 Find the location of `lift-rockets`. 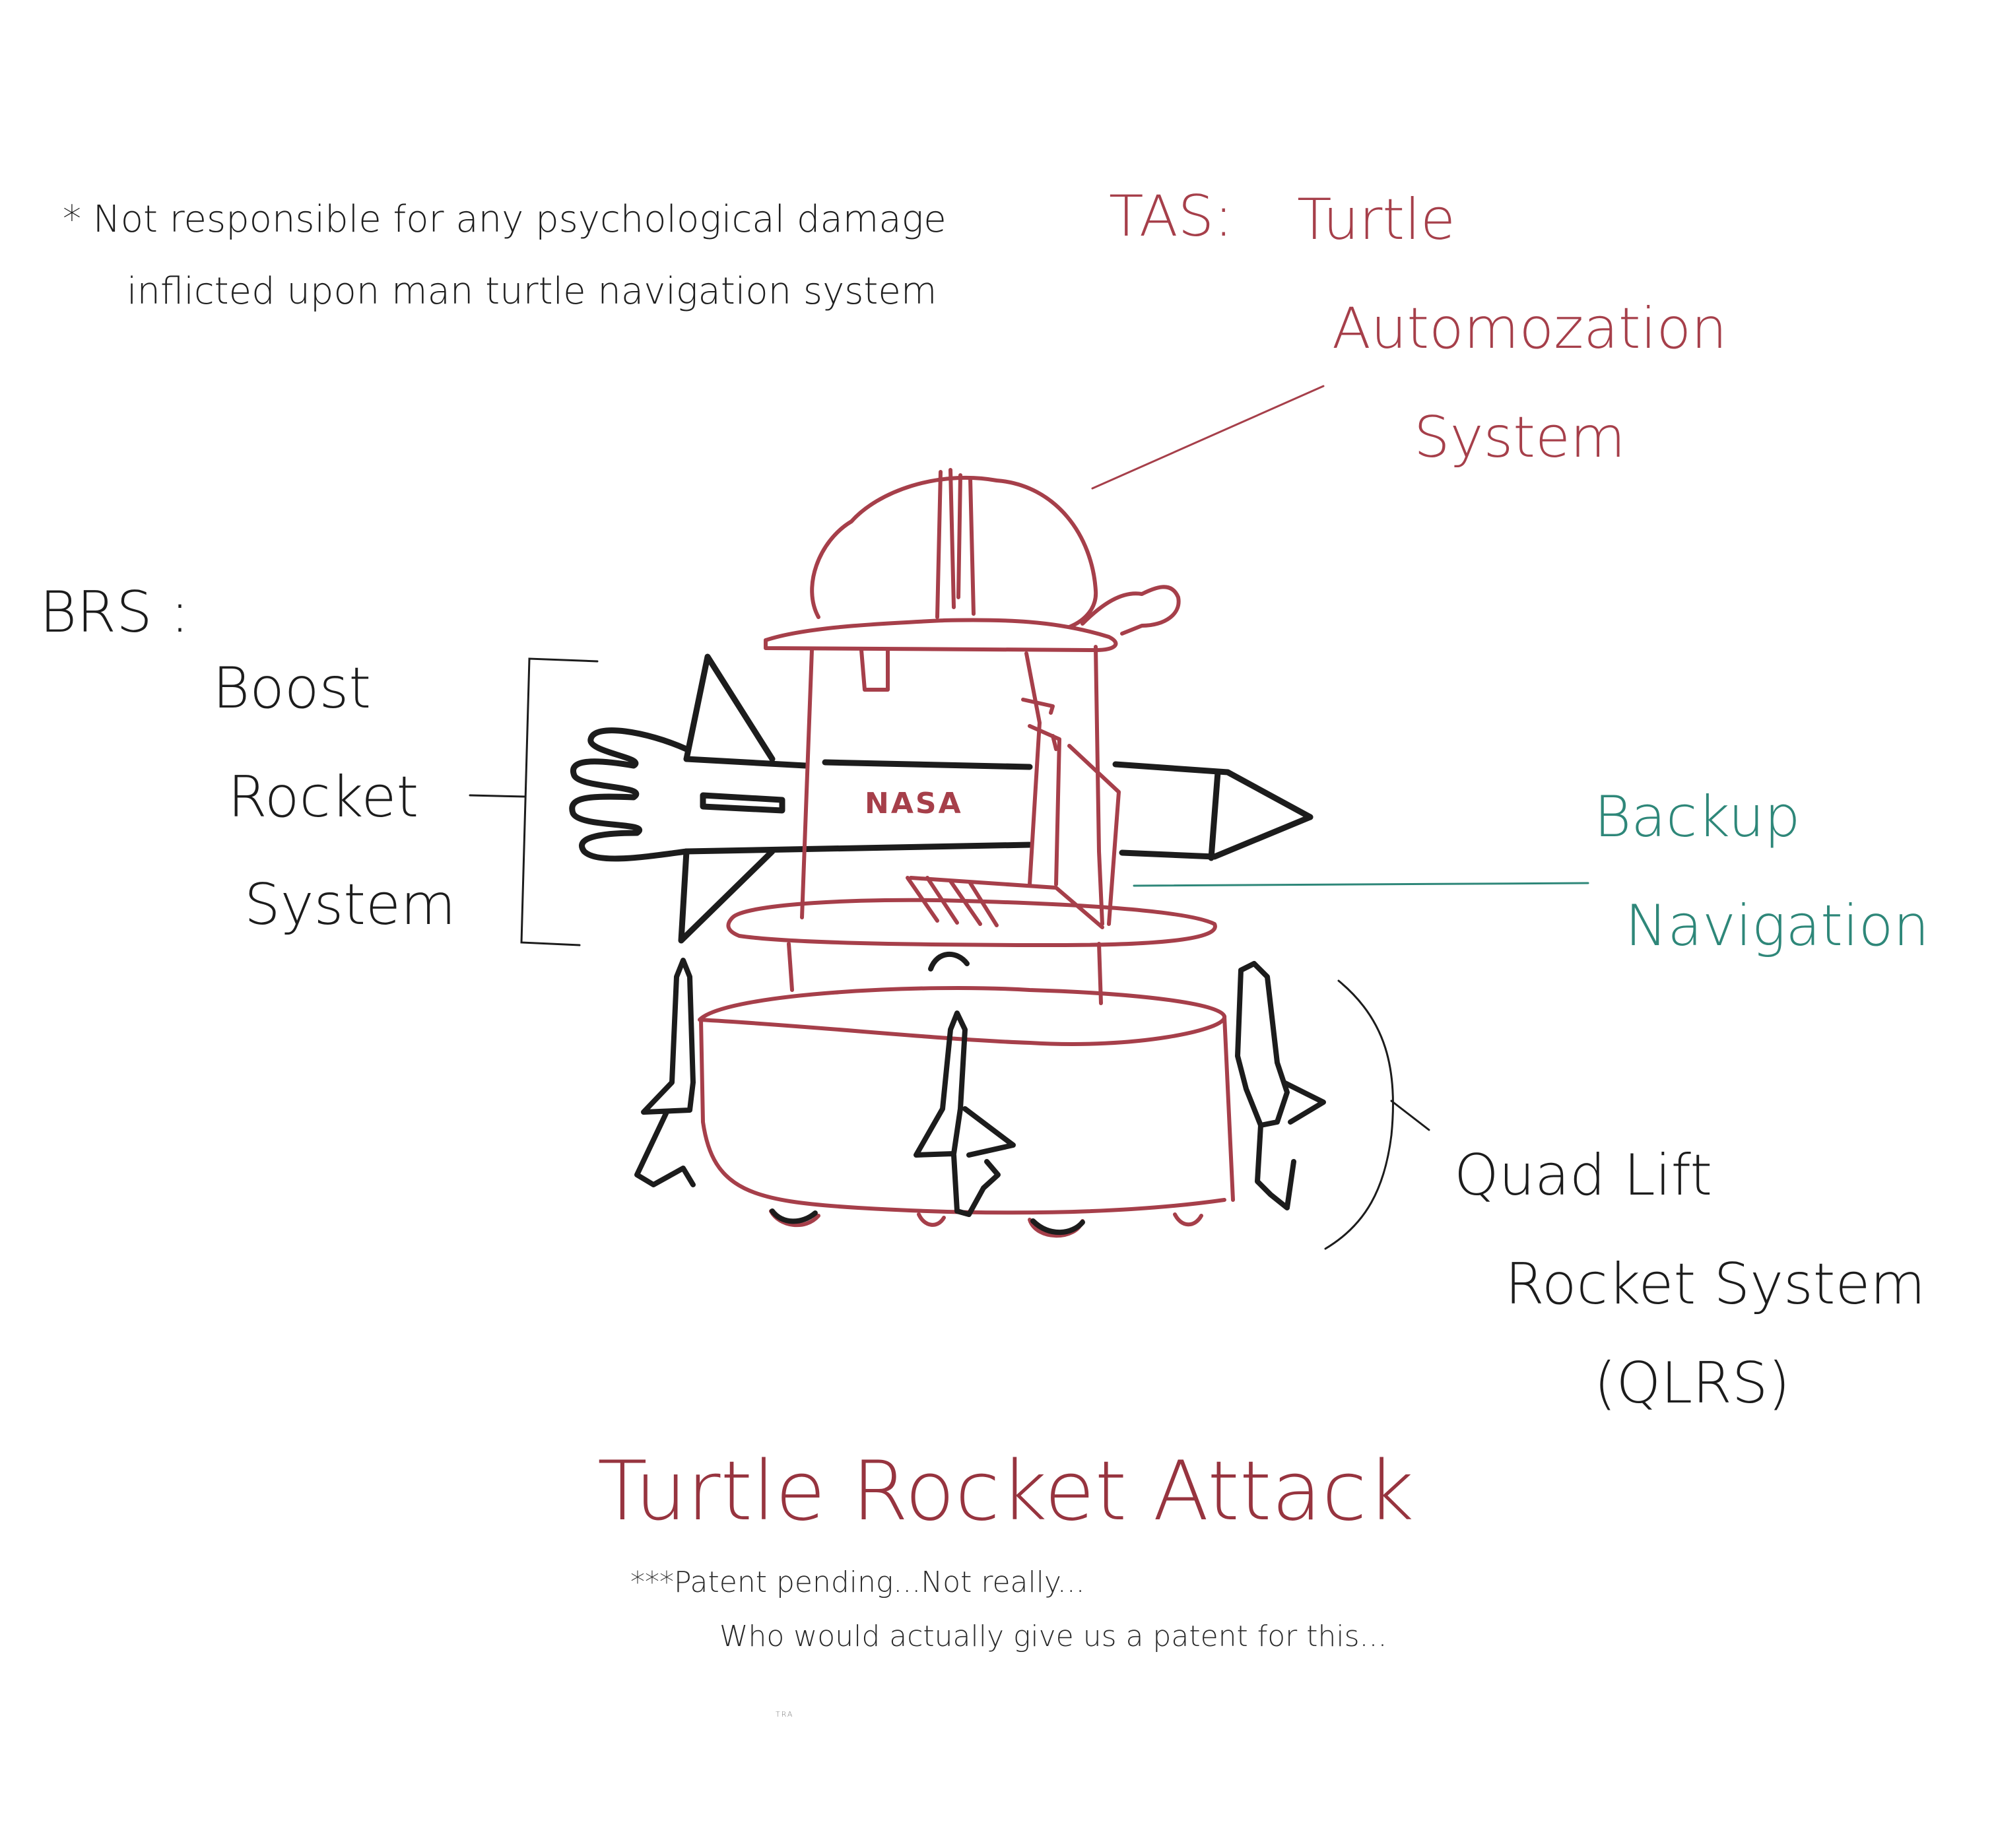

lift-rockets is located at coordinates (980, 1094).